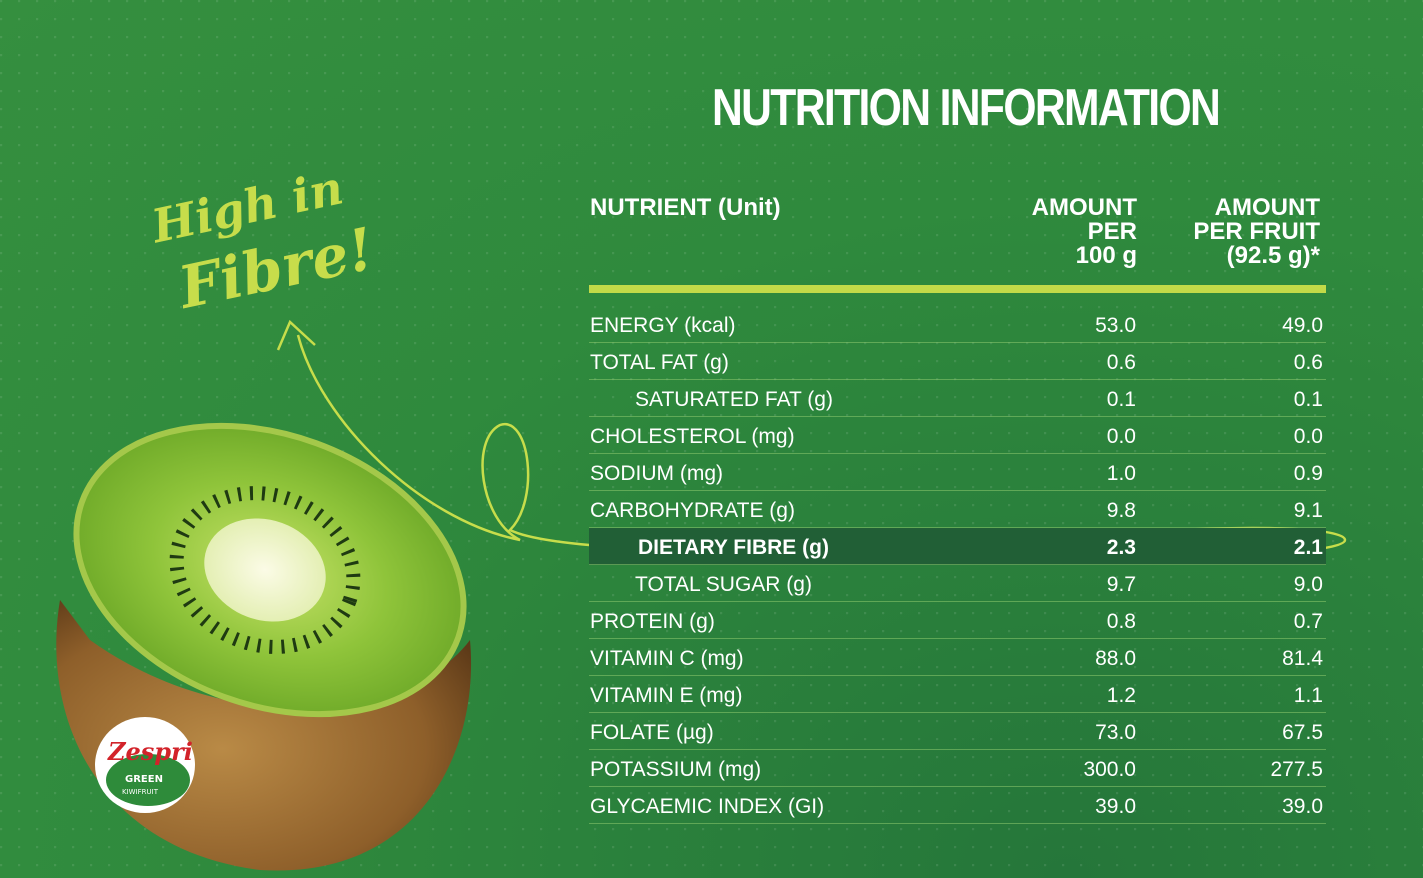 The image size is (1423, 878). Describe the element at coordinates (1308, 436) in the screenshot. I see `row-per-fruit: 0.0` at that location.